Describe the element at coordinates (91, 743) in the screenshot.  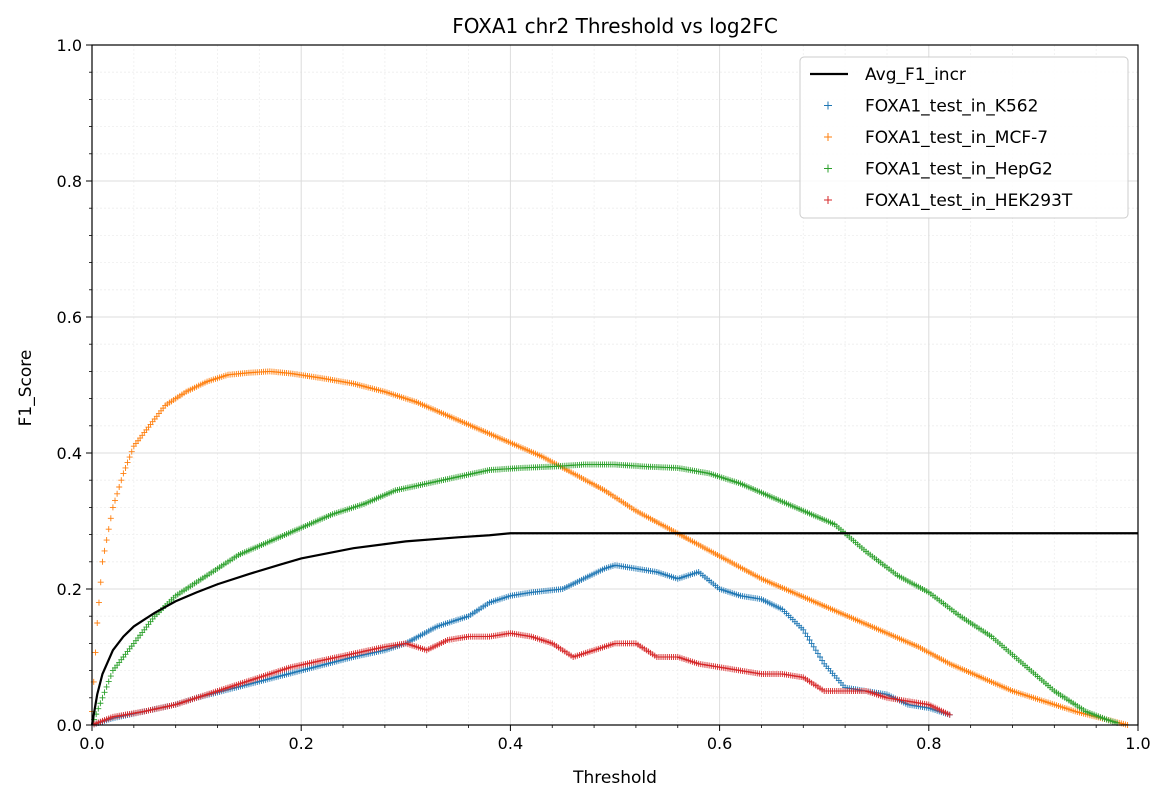
I see `x-tick-label: 0.0` at that location.